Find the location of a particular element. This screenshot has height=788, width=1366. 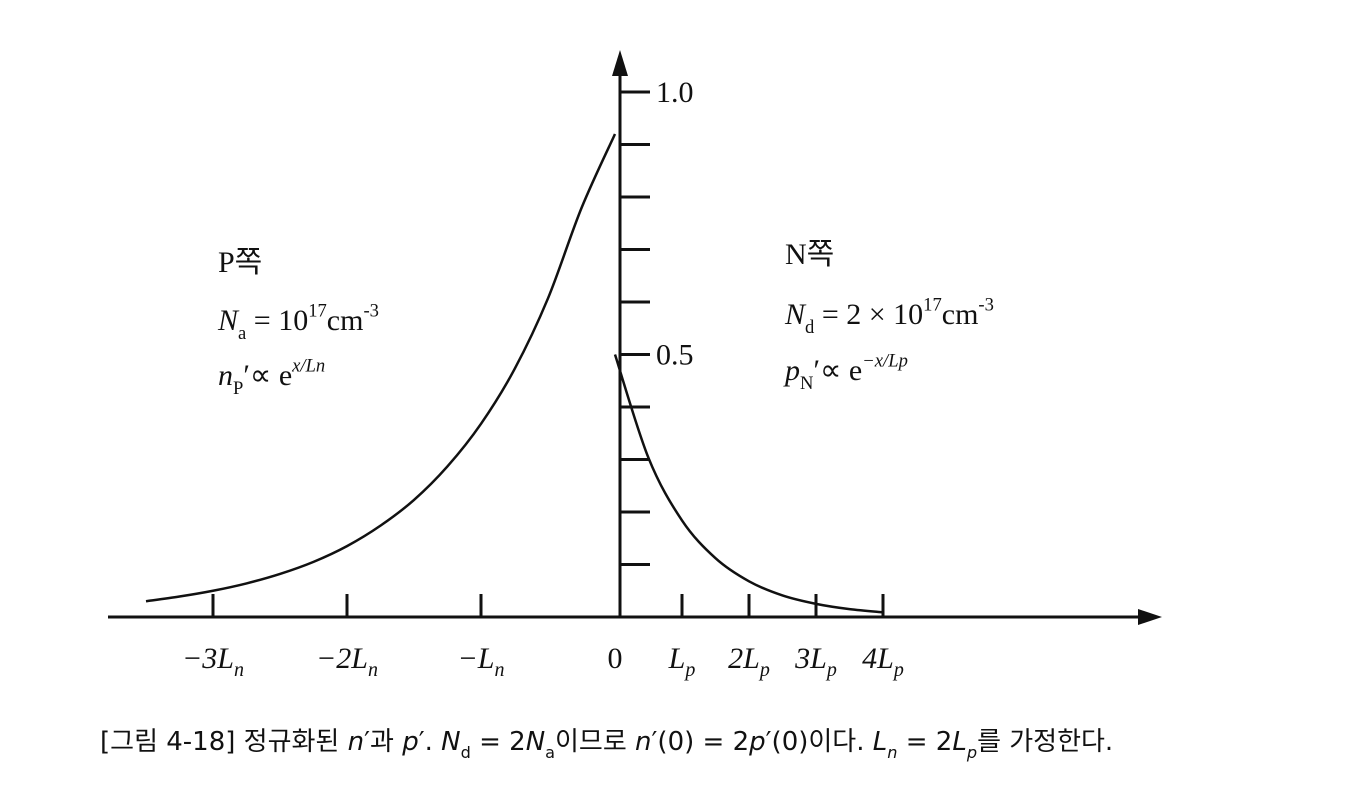

text-part: P쪽 is located at coordinates (240, 262).